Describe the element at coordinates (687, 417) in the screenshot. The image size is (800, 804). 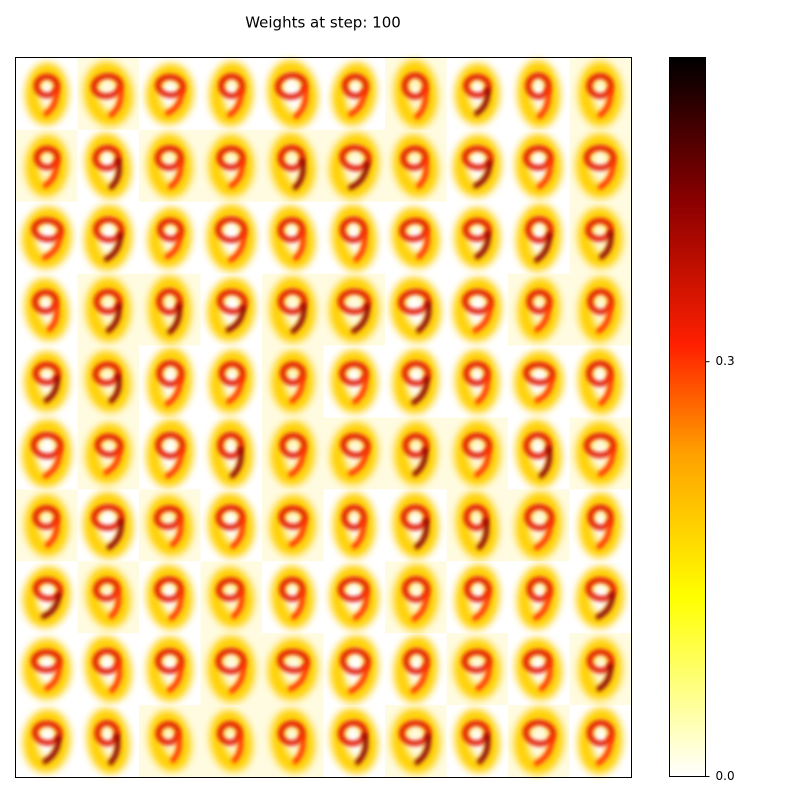
I see `colorbar` at that location.